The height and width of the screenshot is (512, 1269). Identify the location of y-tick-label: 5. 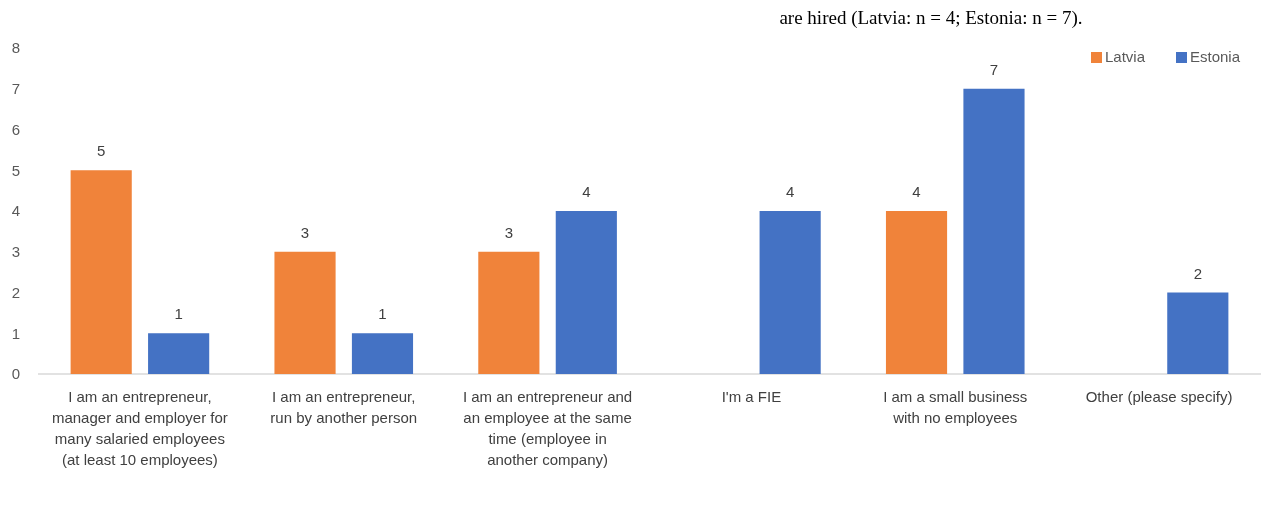
(16, 170).